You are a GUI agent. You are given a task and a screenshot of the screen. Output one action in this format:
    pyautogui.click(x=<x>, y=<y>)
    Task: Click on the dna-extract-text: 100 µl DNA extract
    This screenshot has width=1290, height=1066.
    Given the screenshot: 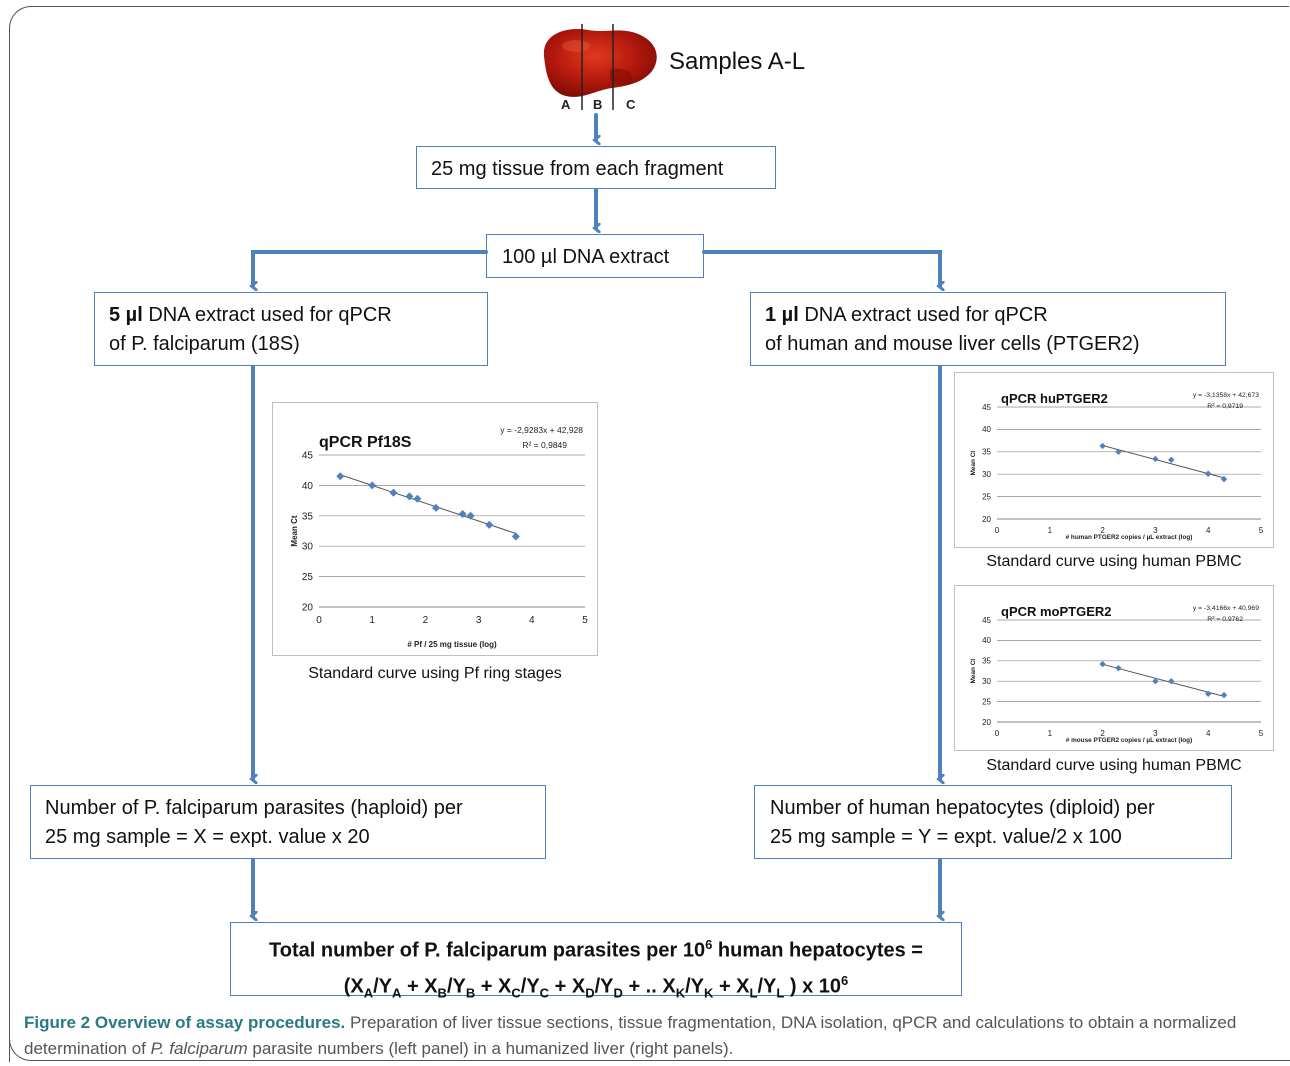 What is the action you would take?
    pyautogui.click(x=586, y=257)
    